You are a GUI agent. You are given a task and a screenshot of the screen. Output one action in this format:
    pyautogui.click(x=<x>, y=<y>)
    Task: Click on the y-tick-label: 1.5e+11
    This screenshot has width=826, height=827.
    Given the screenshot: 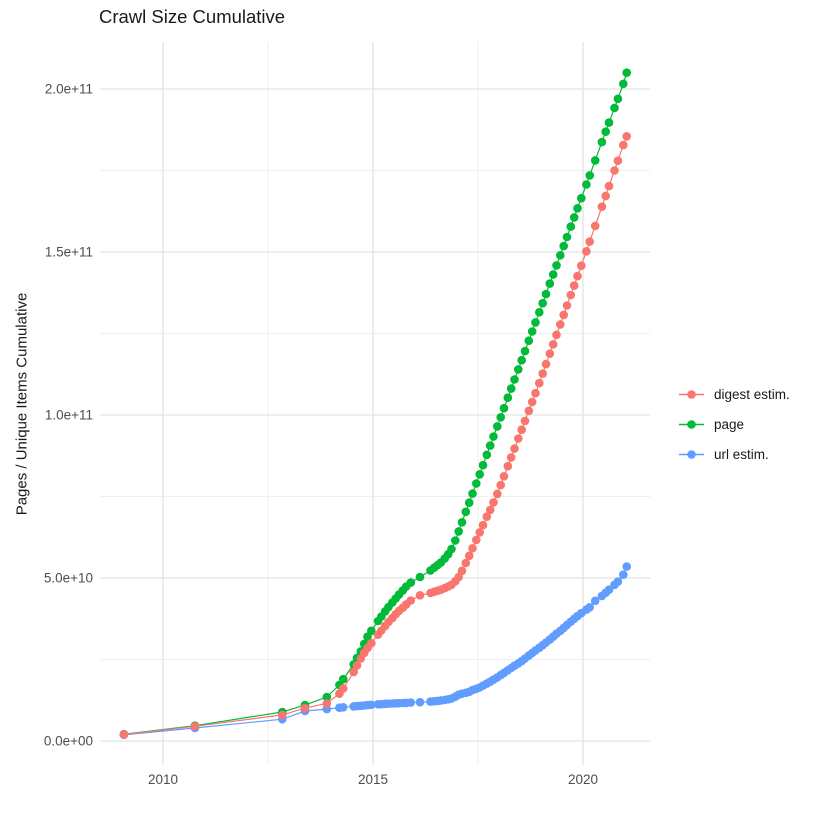 What is the action you would take?
    pyautogui.click(x=69, y=252)
    